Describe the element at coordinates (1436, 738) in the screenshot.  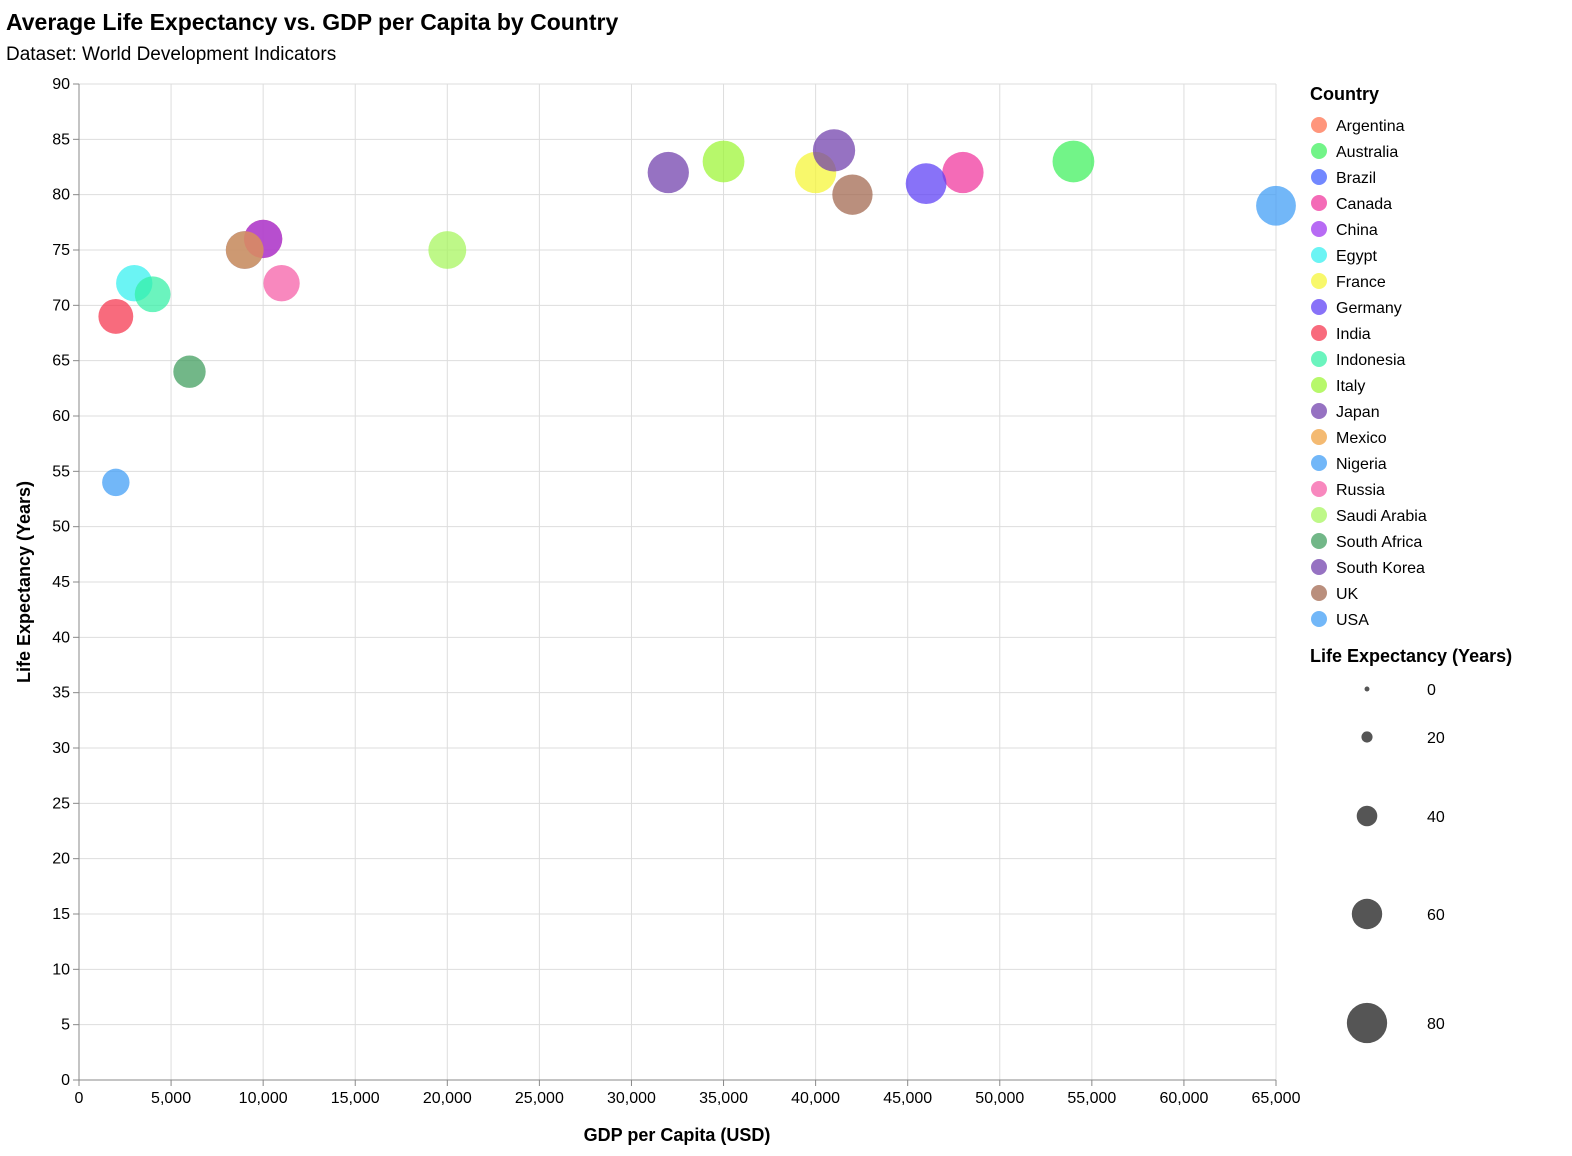
I see `size-legend-label: 20` at that location.